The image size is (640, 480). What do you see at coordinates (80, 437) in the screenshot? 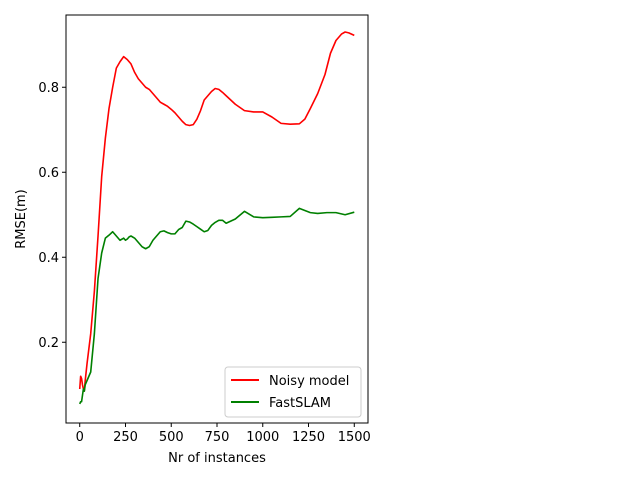
I see `x-tick-label: 0` at bounding box center [80, 437].